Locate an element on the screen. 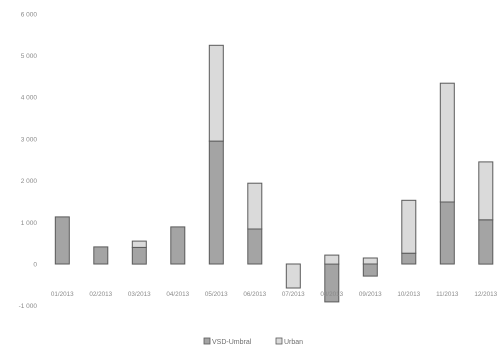  legend: VSD-Umbral Urban is located at coordinates (253, 341).